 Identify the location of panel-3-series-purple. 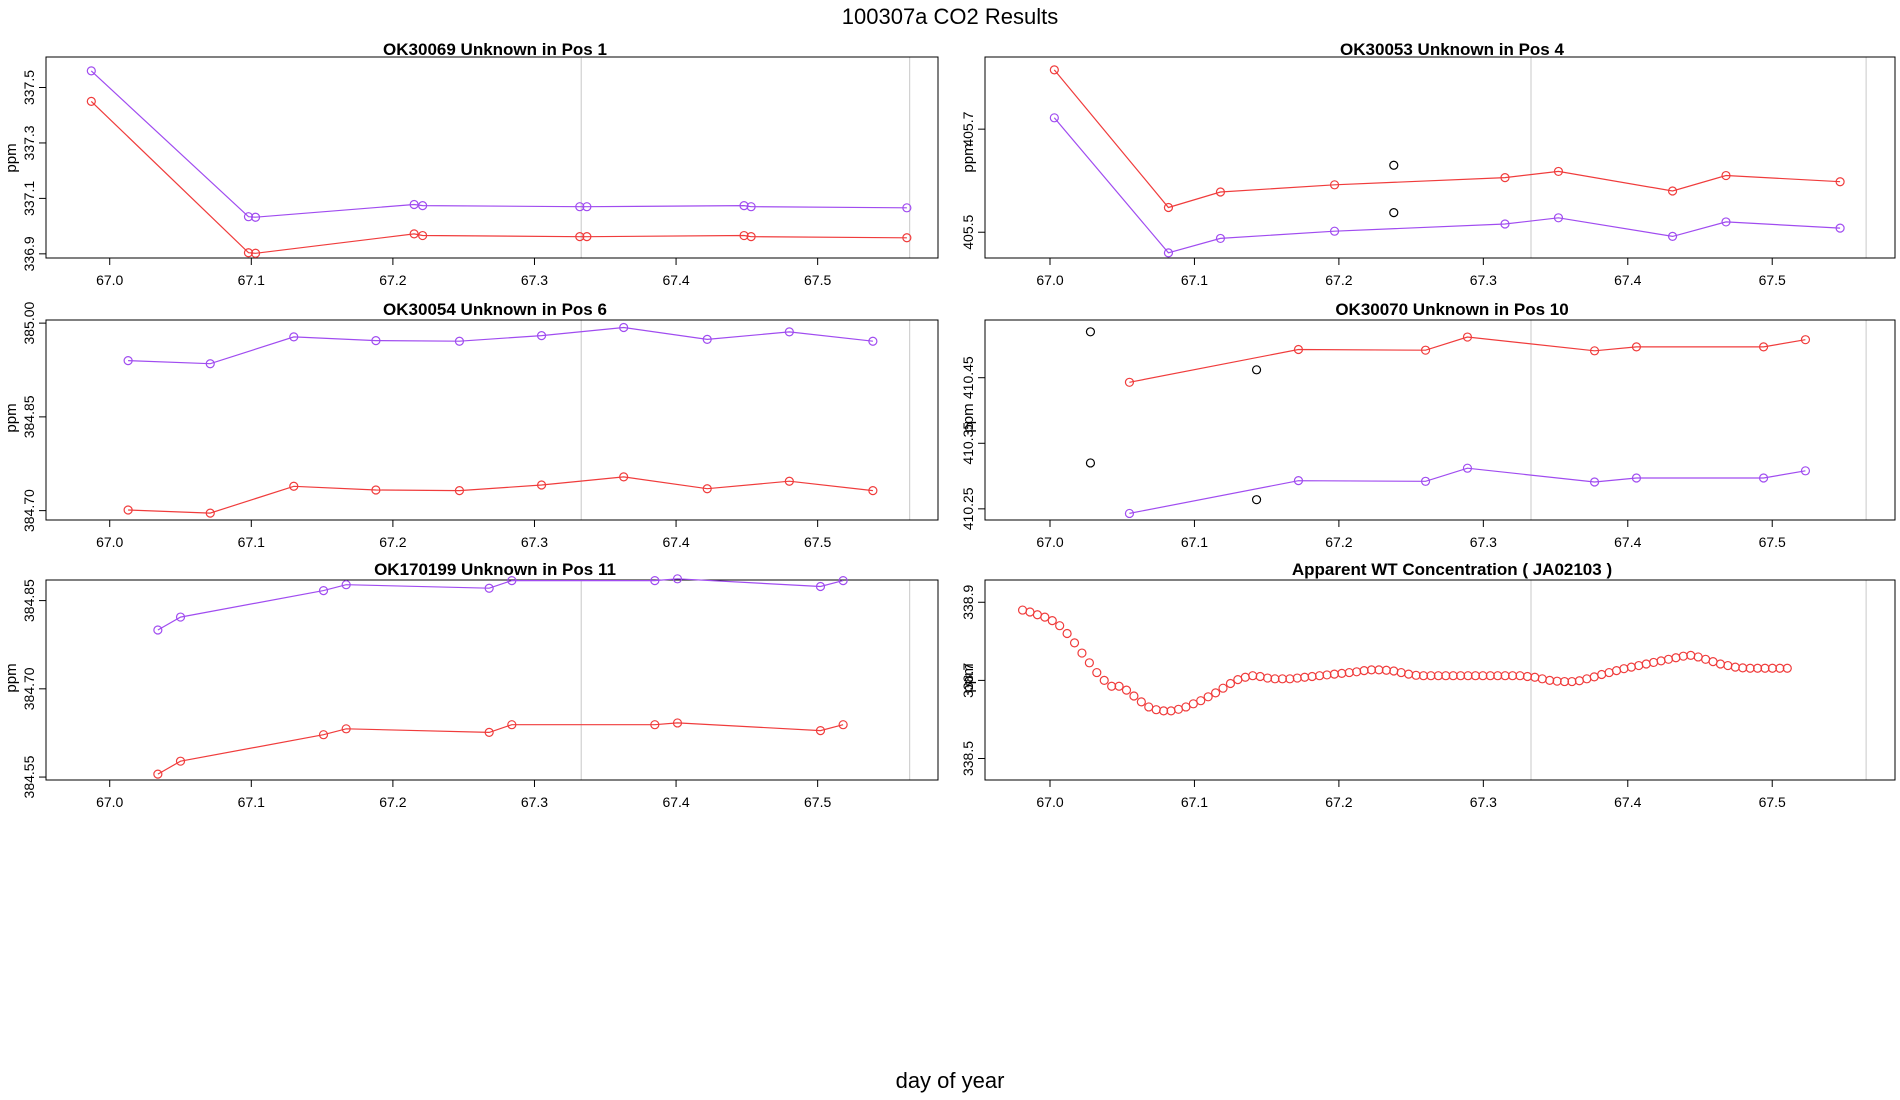
(500, 345).